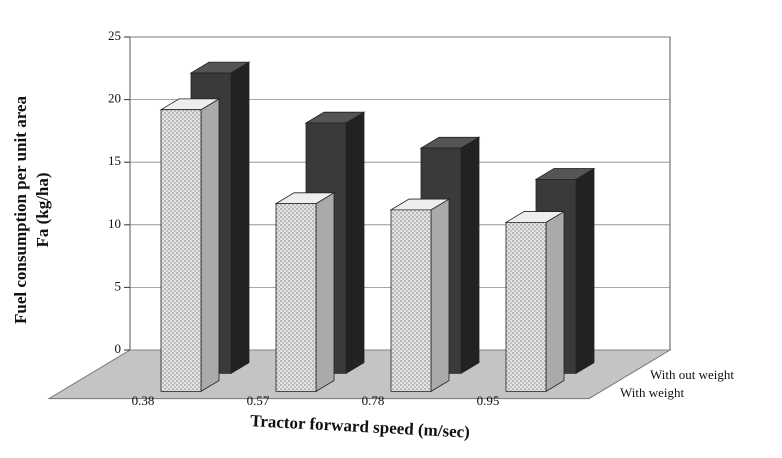  I want to click on series-label: With weight, so click(652, 392).